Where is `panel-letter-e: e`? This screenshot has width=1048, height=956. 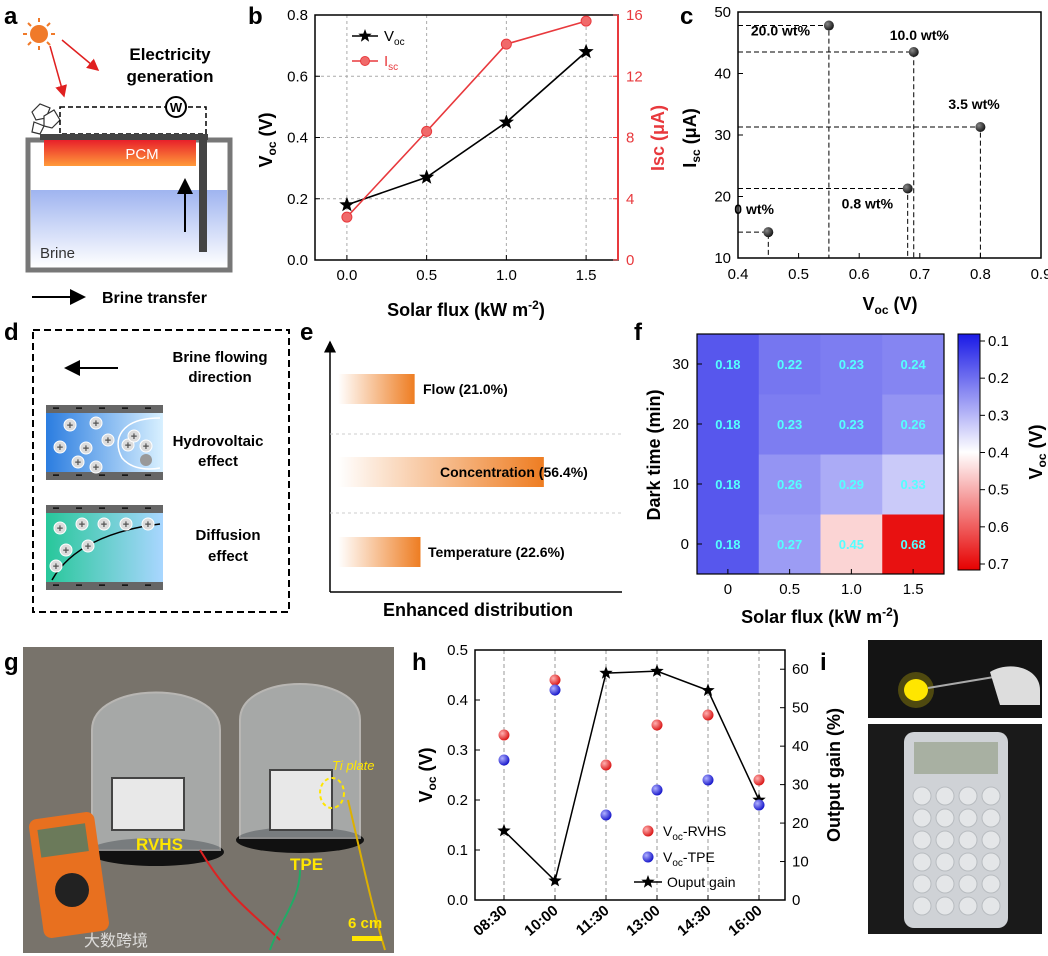 panel-letter-e: e is located at coordinates (306, 332).